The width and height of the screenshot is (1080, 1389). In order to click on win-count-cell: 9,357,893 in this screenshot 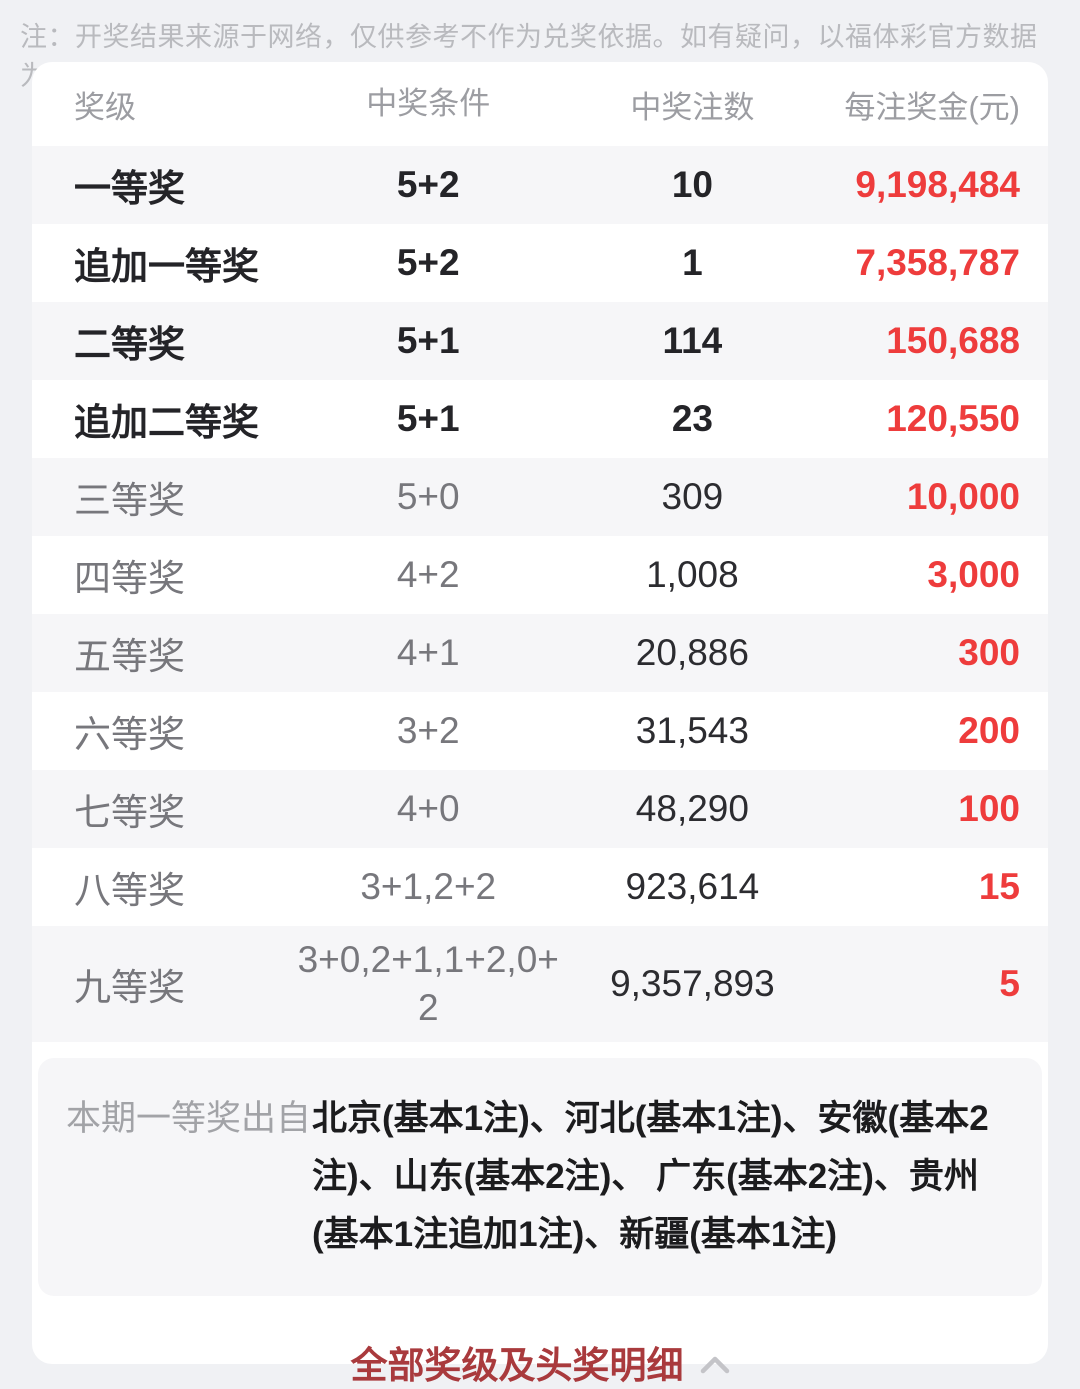, I will do `click(692, 983)`.